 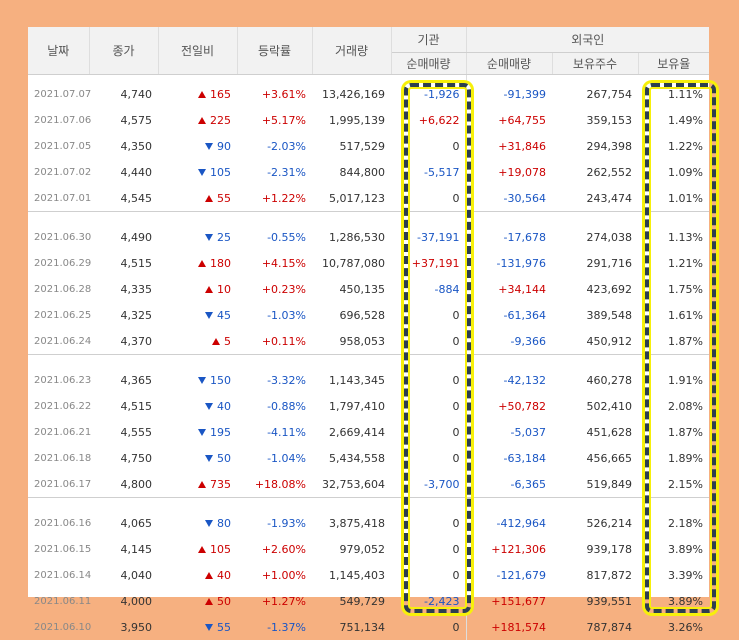 I want to click on rate-cell: -1.03%, so click(x=274, y=315).